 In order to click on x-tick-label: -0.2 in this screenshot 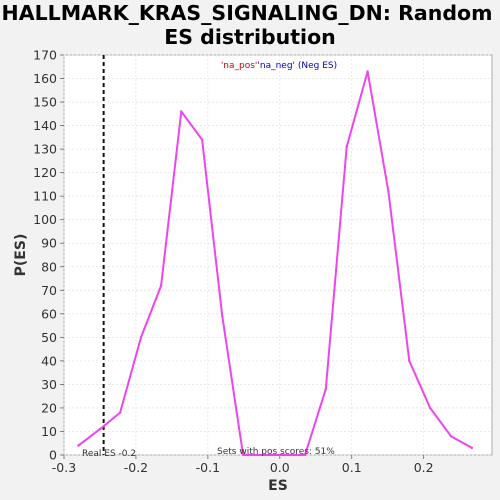, I will do `click(136, 467)`.